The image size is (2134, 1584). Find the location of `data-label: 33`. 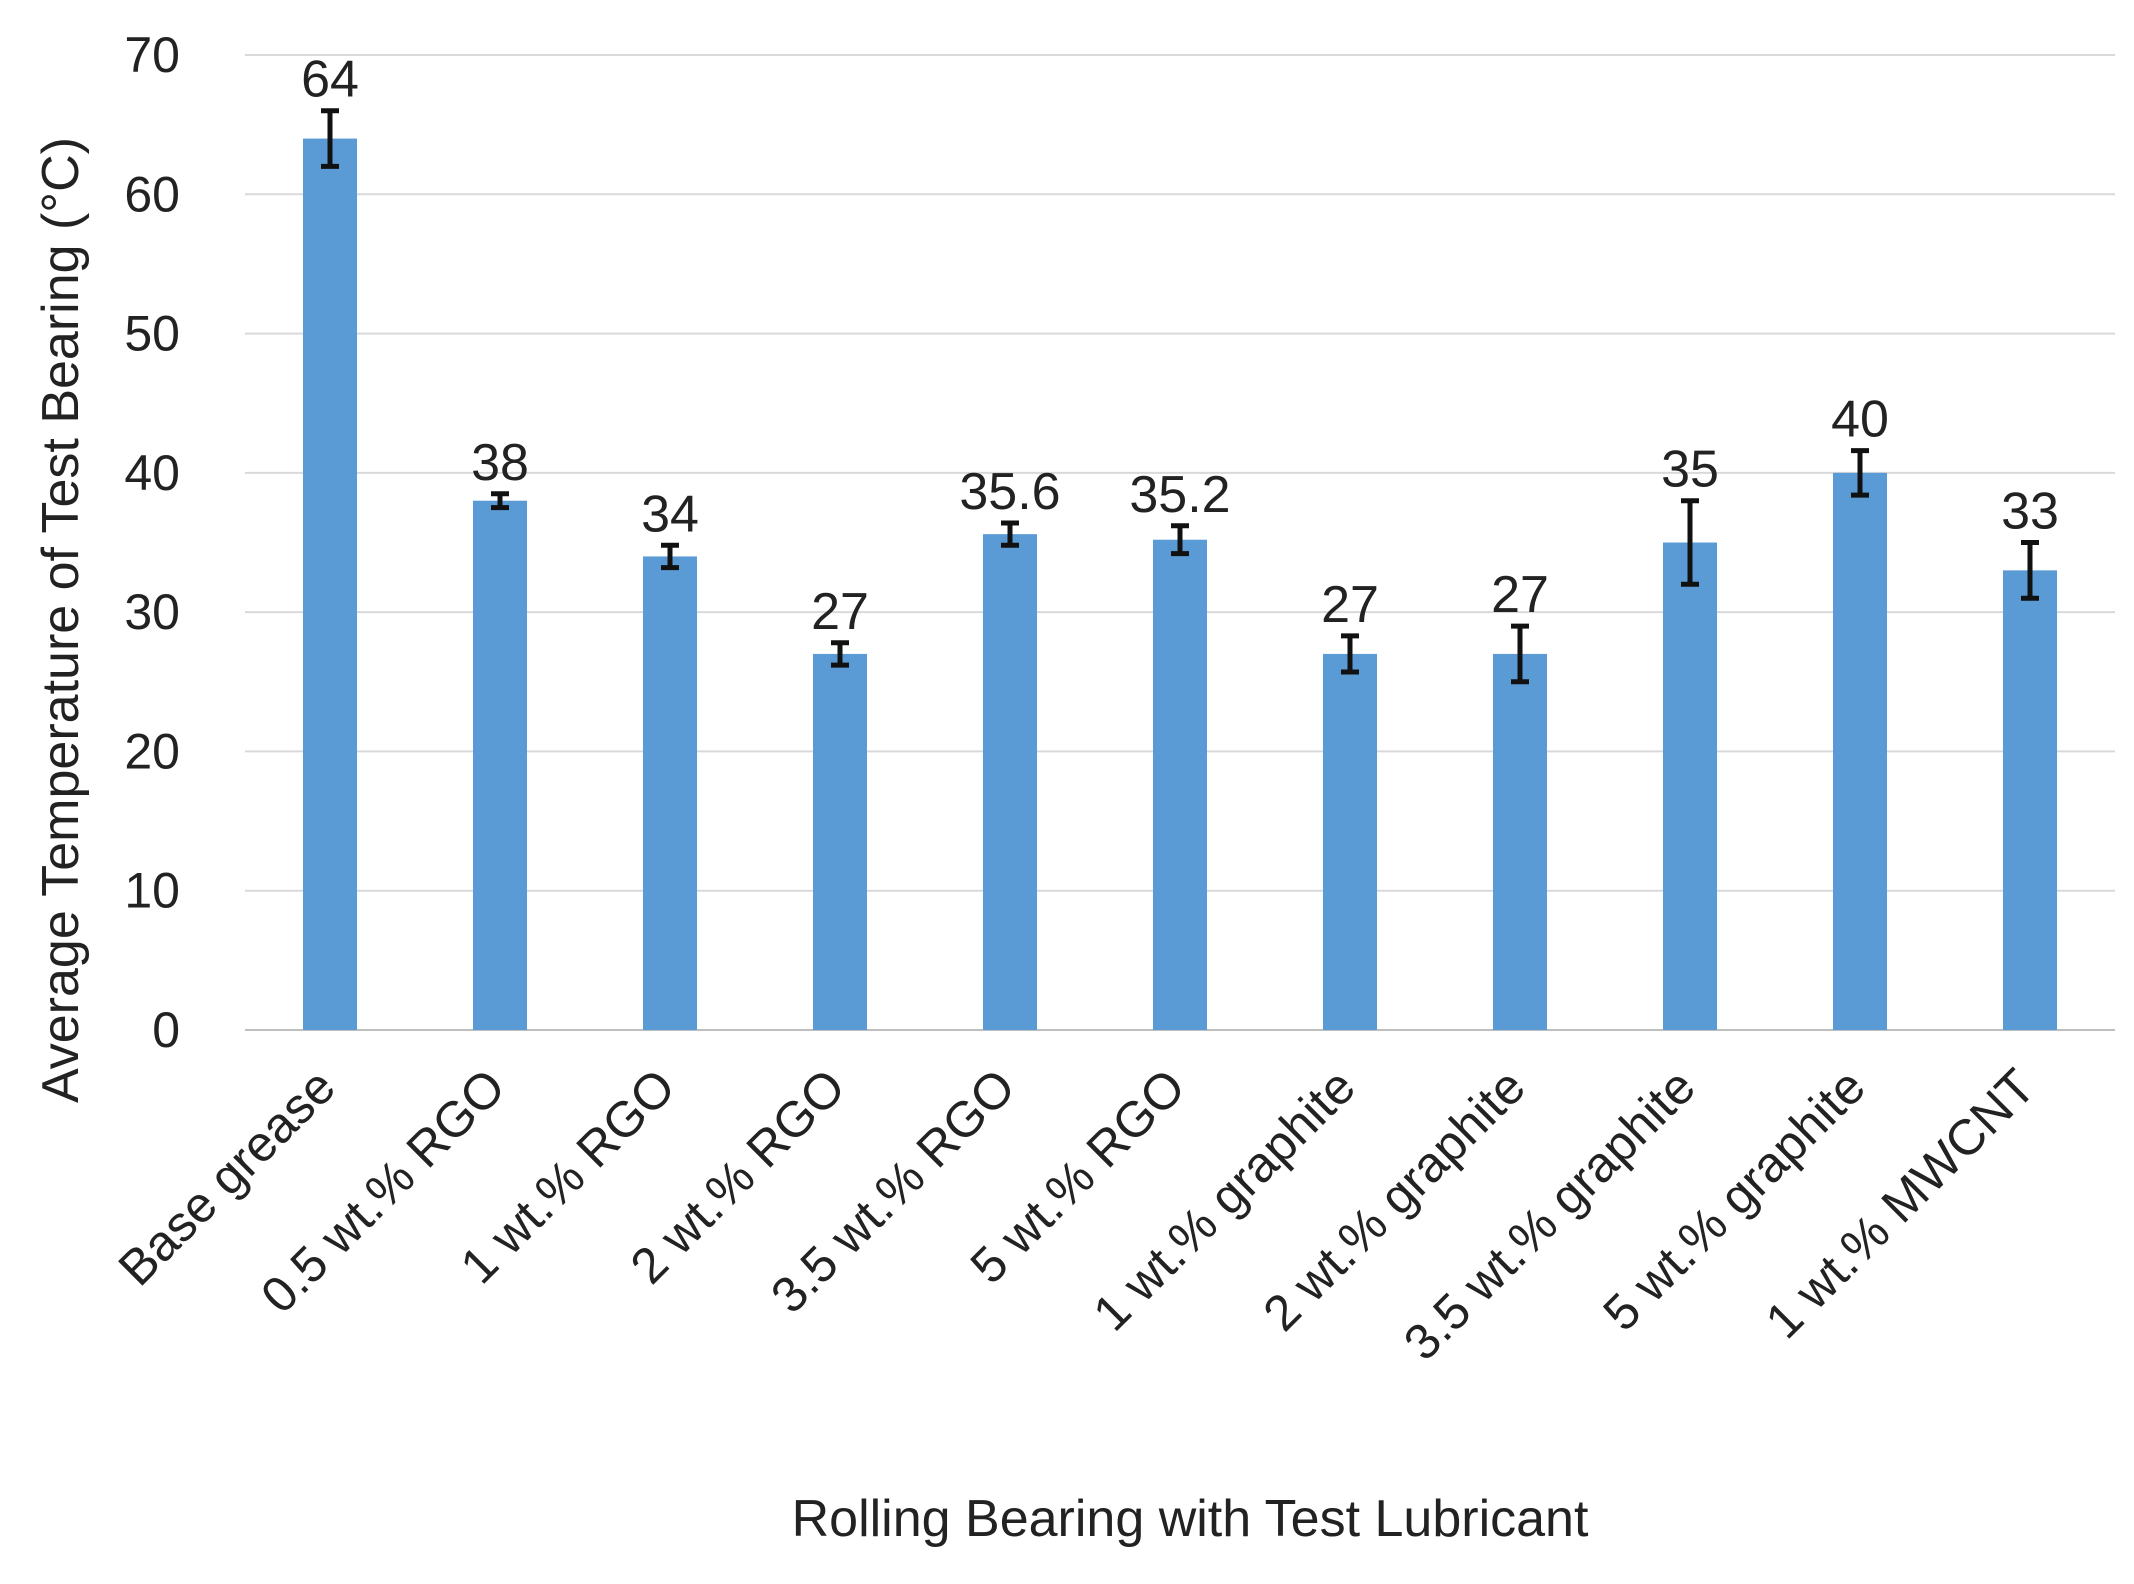

data-label: 33 is located at coordinates (2030, 512).